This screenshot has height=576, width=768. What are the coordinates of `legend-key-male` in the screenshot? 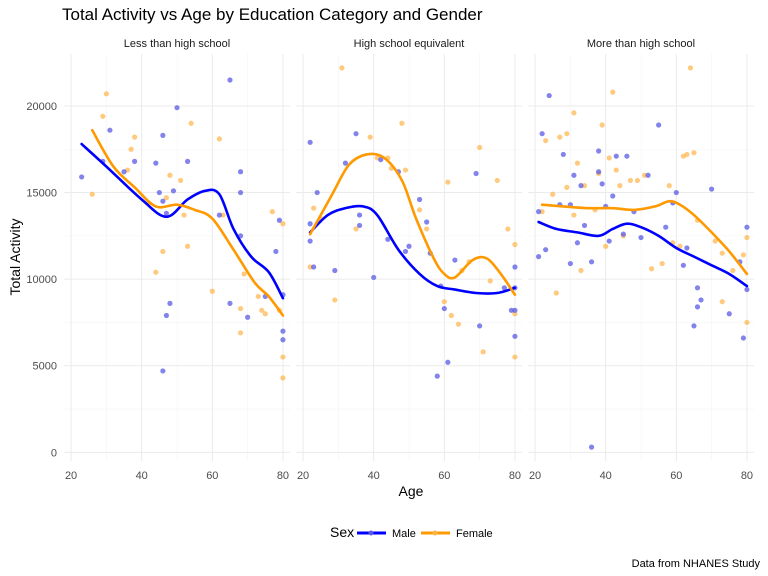 It's located at (371, 533).